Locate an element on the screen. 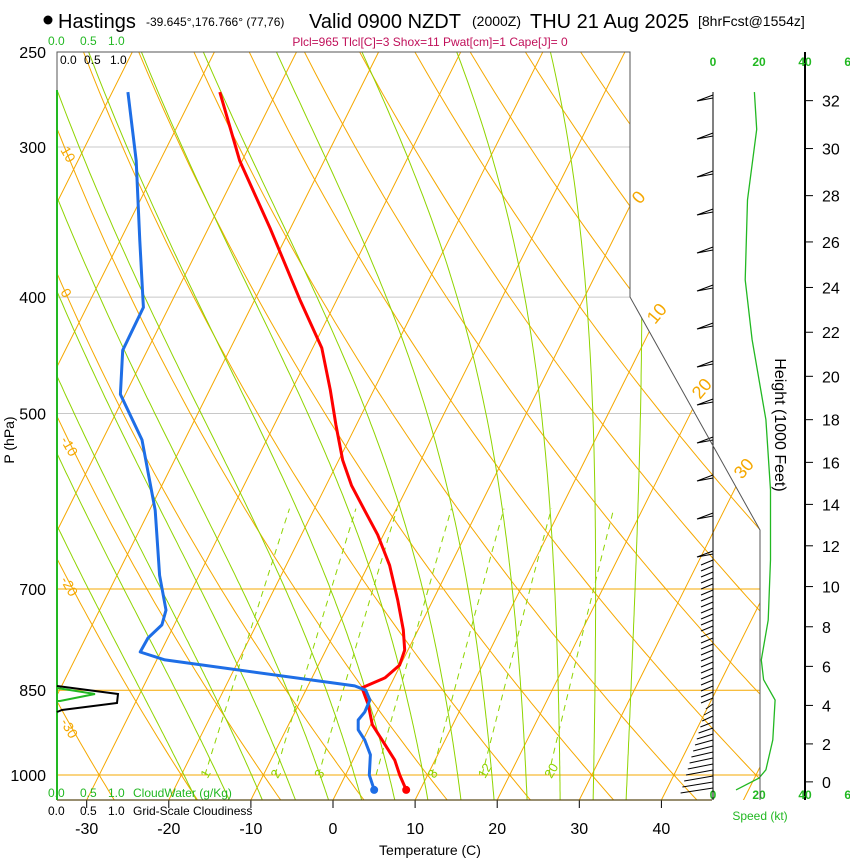 This screenshot has width=850, height=860. adiabat-label: -20 is located at coordinates (69, 587).